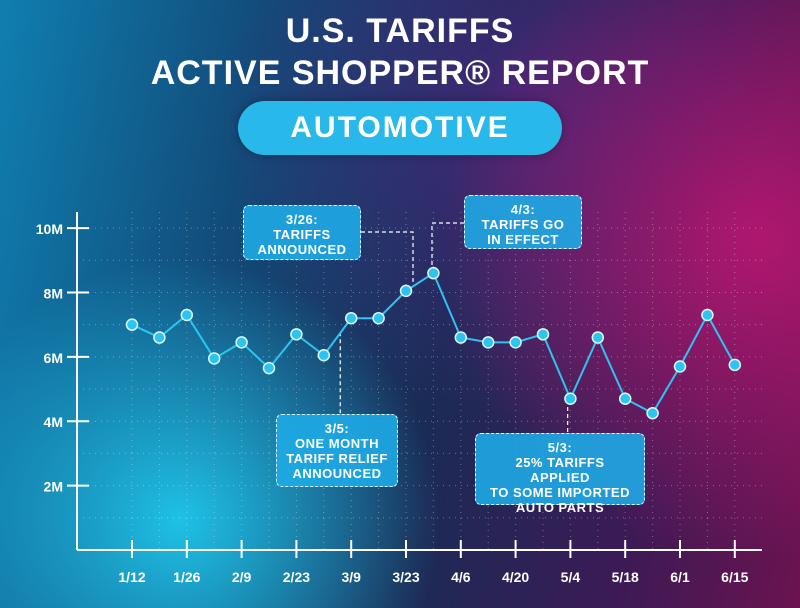  I want to click on y-tick-label: 10M, so click(49, 229).